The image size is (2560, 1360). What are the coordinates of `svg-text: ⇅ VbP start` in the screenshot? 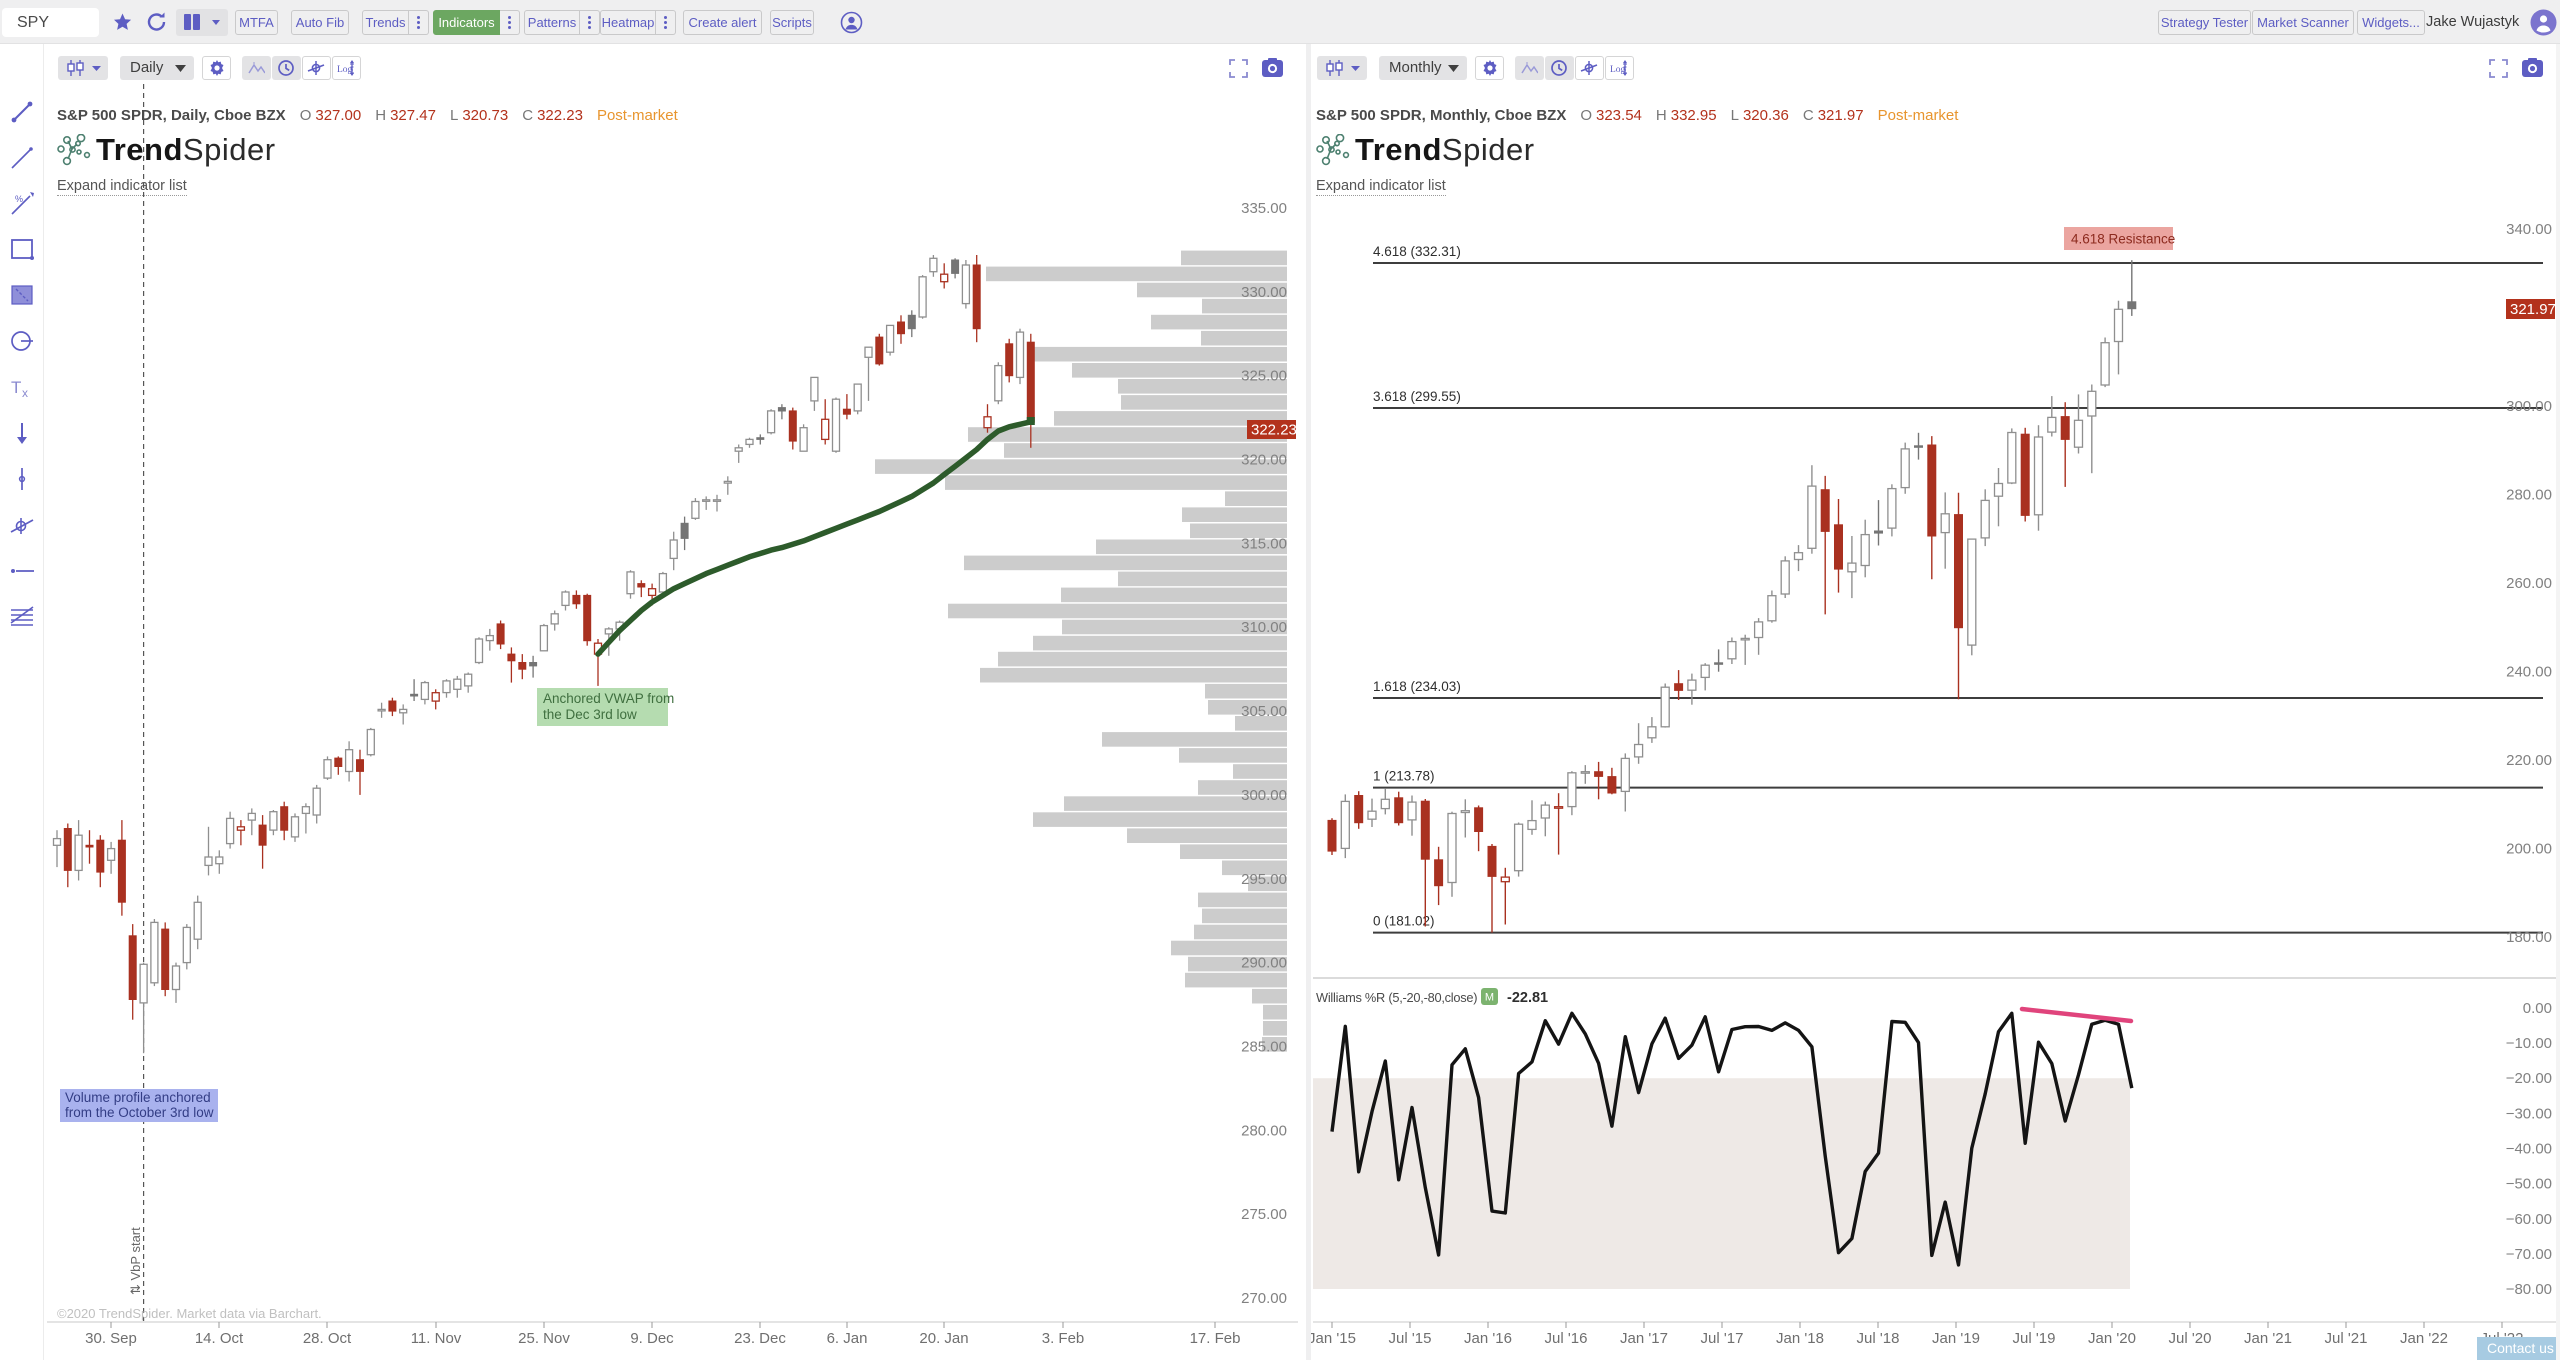 It's located at (135, 1261).